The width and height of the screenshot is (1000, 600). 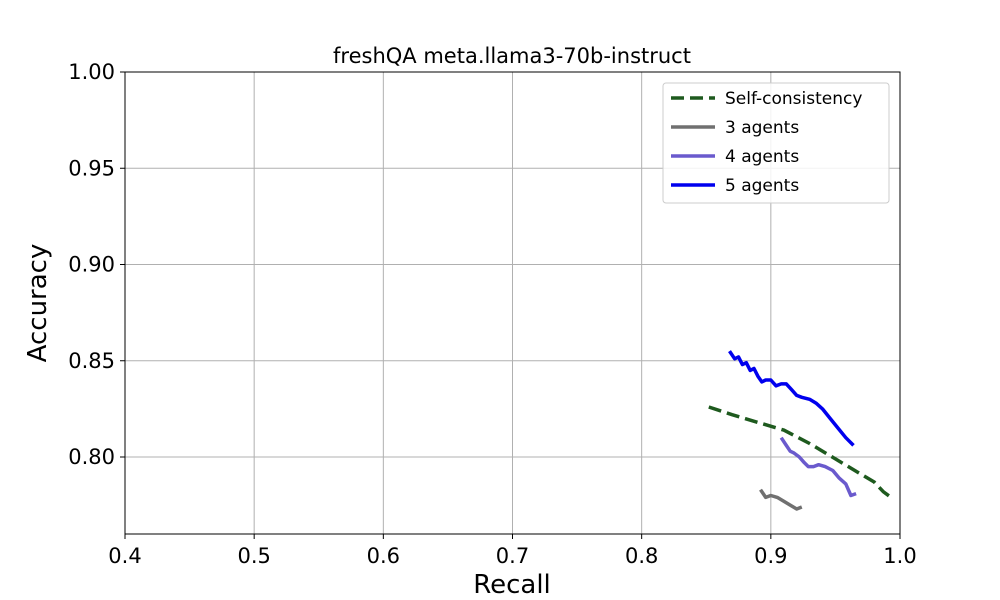 I want to click on x-tick-label: 1.0, so click(x=899, y=556).